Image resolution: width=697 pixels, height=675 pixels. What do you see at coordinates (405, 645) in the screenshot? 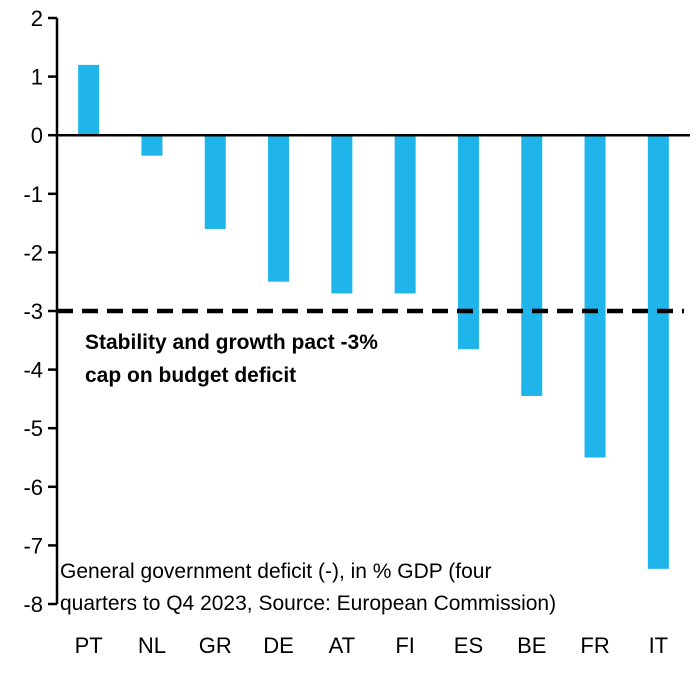
I see `x-axis-label-FI: FI` at bounding box center [405, 645].